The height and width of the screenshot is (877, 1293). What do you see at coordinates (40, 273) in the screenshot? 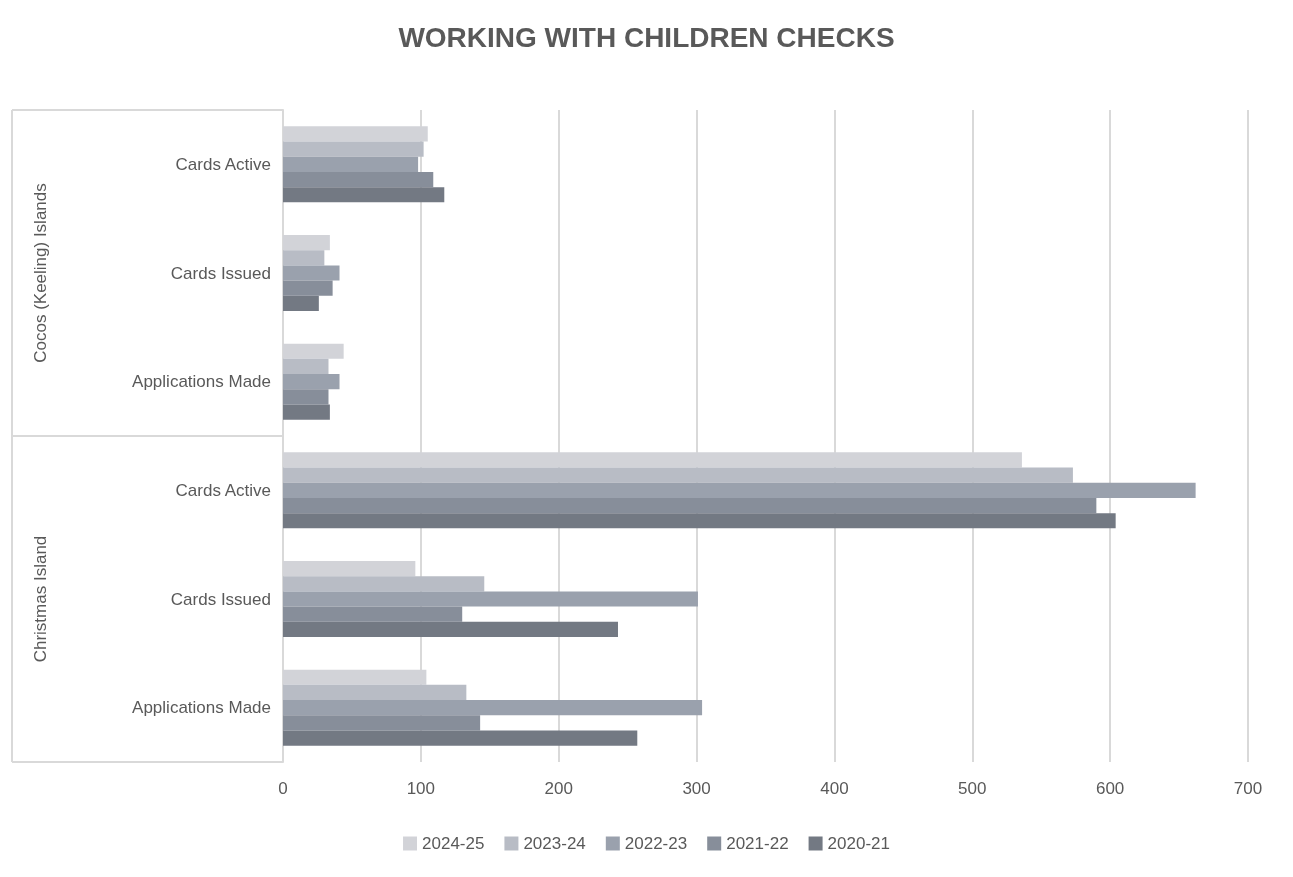
I see `text: Cocos (Keeling) Islands` at bounding box center [40, 273].